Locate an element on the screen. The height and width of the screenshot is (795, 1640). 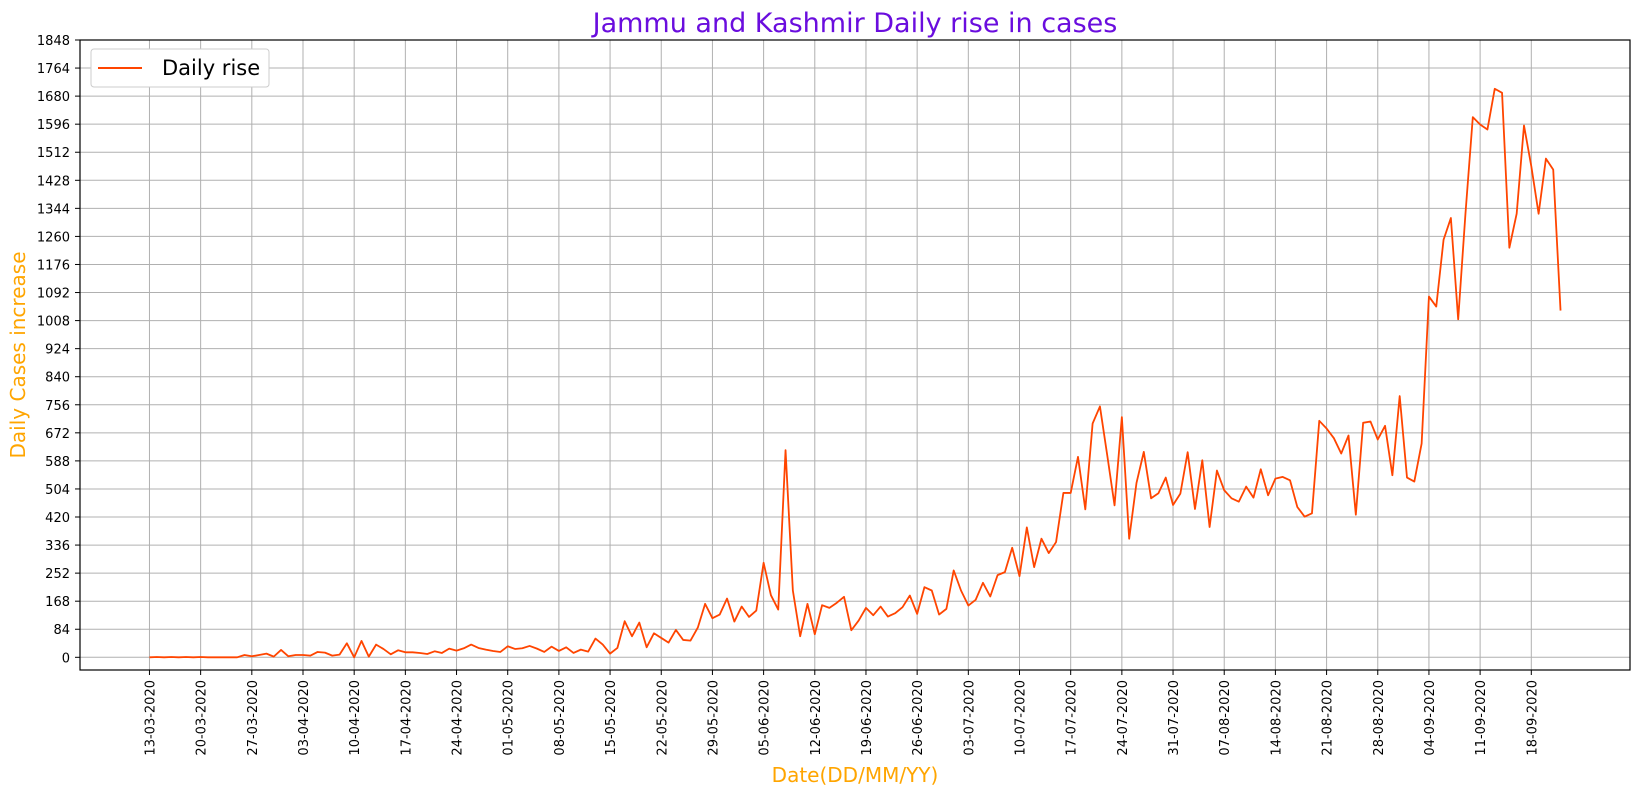
x-tick-label: 19-06-2020 is located at coordinates (867, 718).